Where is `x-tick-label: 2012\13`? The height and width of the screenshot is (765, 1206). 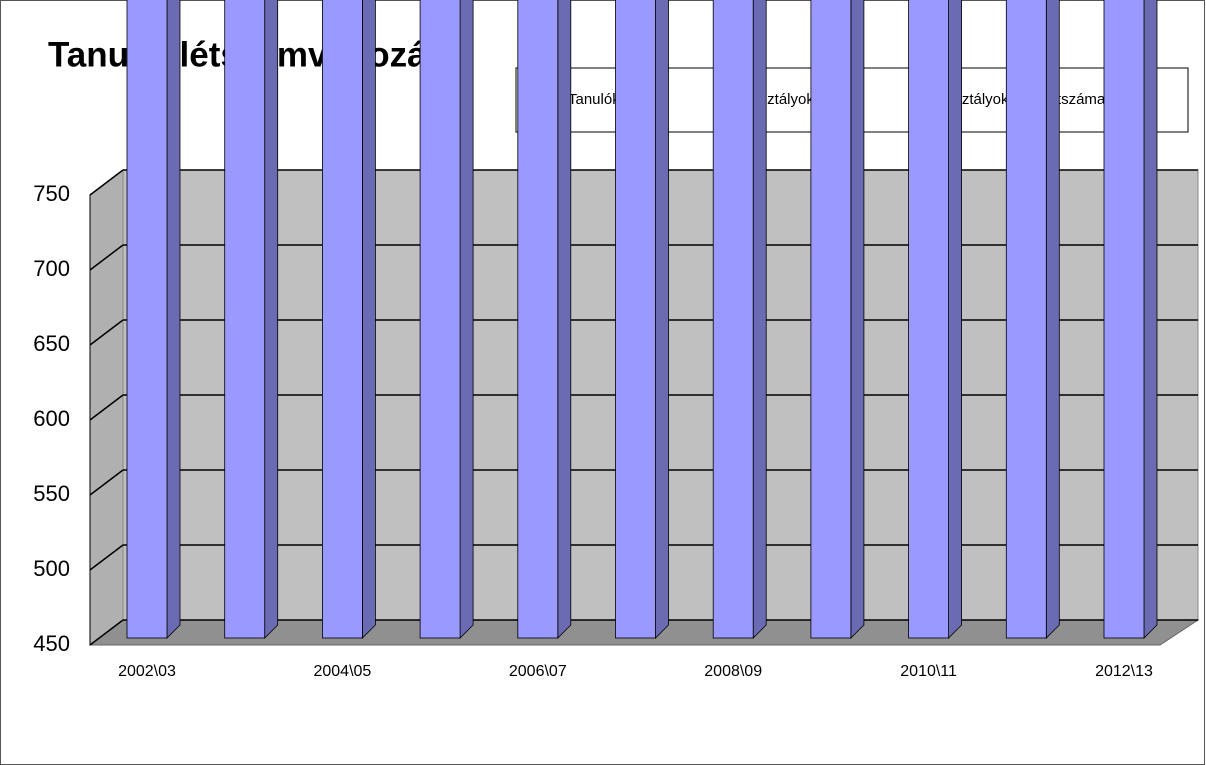
x-tick-label: 2012\13 is located at coordinates (1124, 671).